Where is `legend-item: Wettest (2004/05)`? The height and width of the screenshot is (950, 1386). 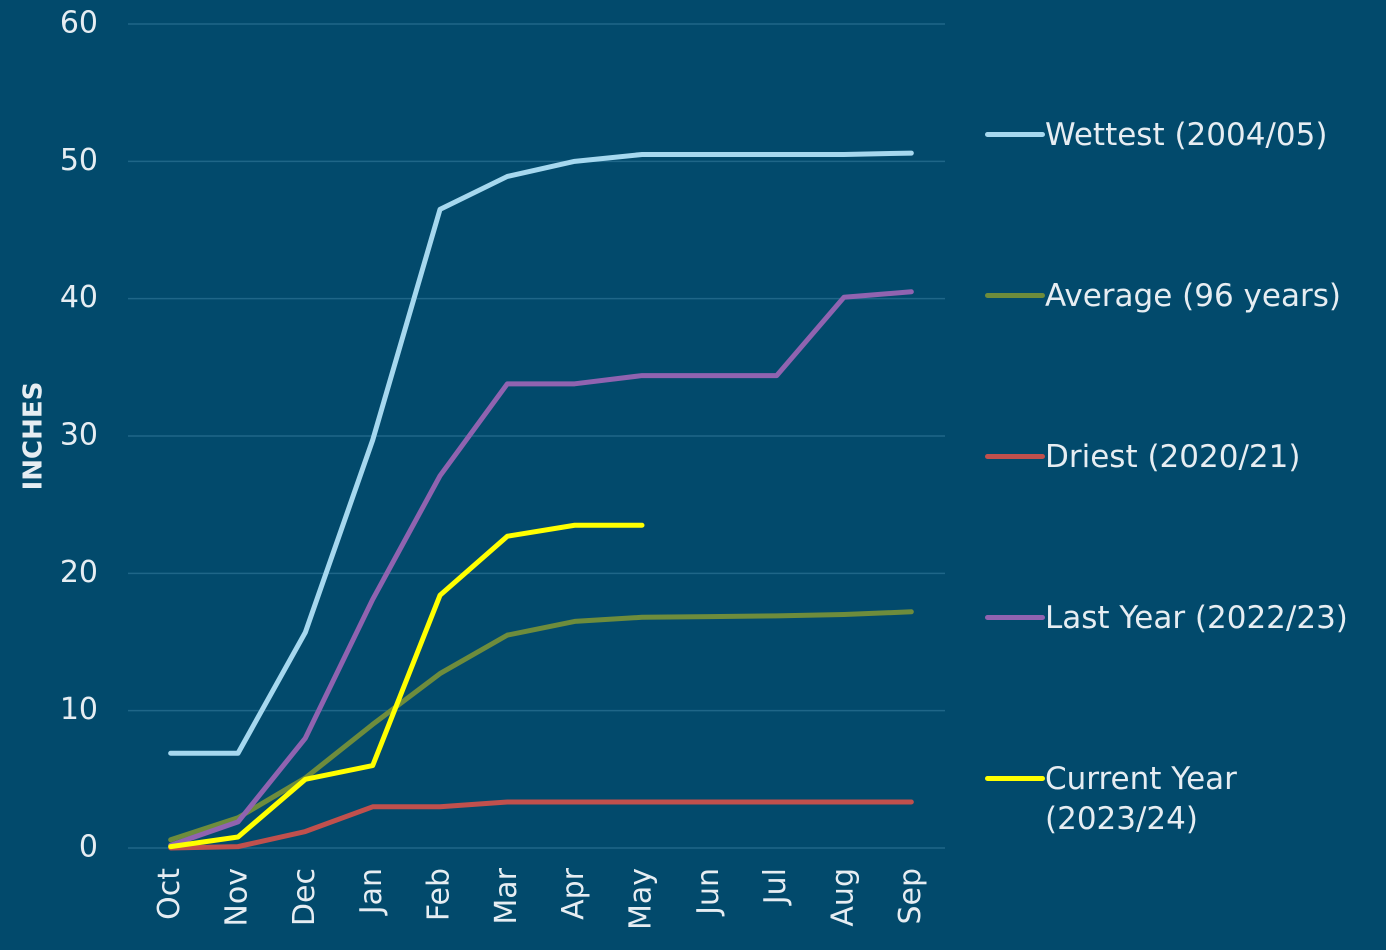
legend-item: Wettest (2004/05) is located at coordinates (1185, 135).